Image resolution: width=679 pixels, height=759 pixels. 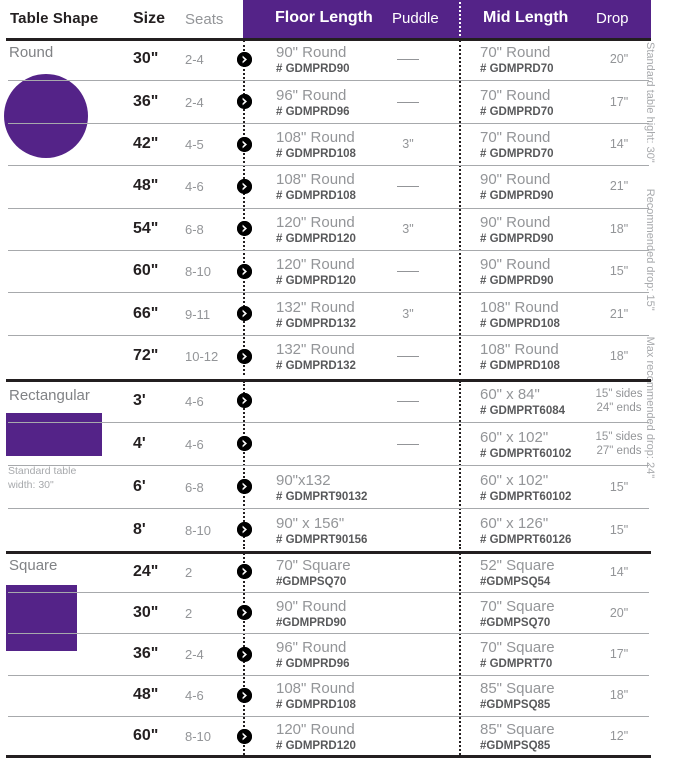 I want to click on cell-floor-length: 96" Round, so click(x=311, y=647).